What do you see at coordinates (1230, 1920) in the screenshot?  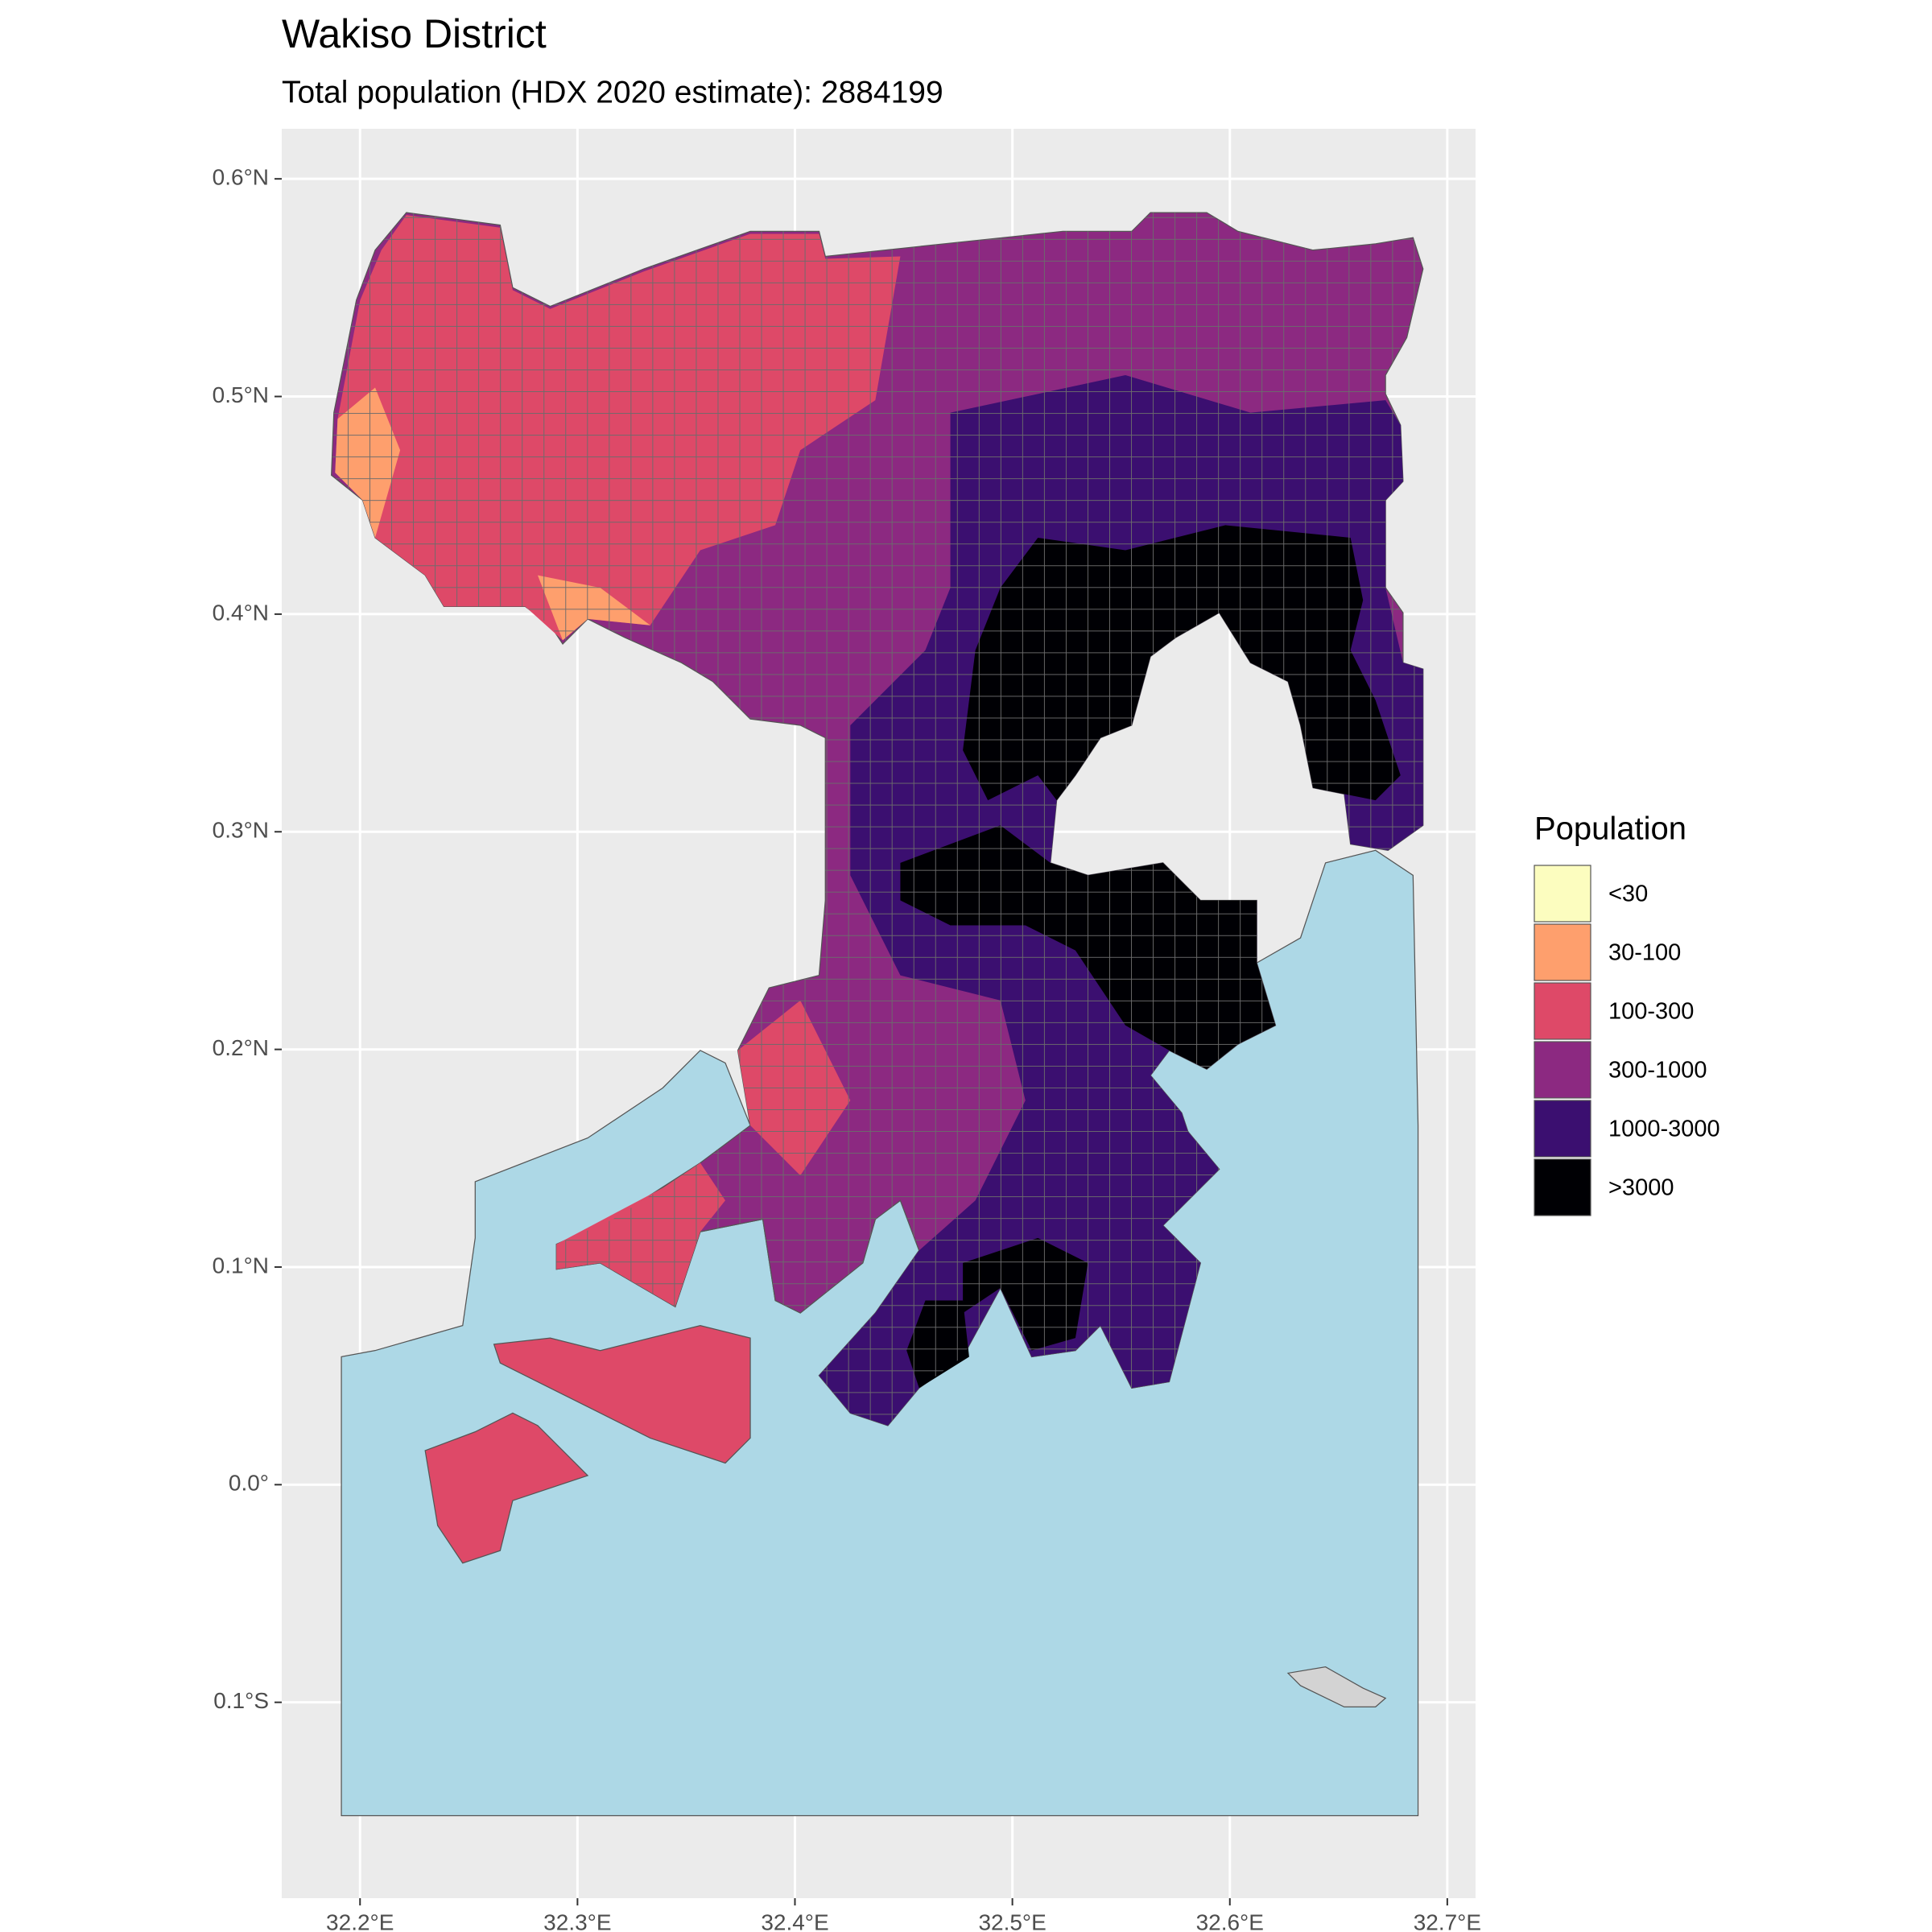 I see `x-tick-label: 32.6°E` at bounding box center [1230, 1920].